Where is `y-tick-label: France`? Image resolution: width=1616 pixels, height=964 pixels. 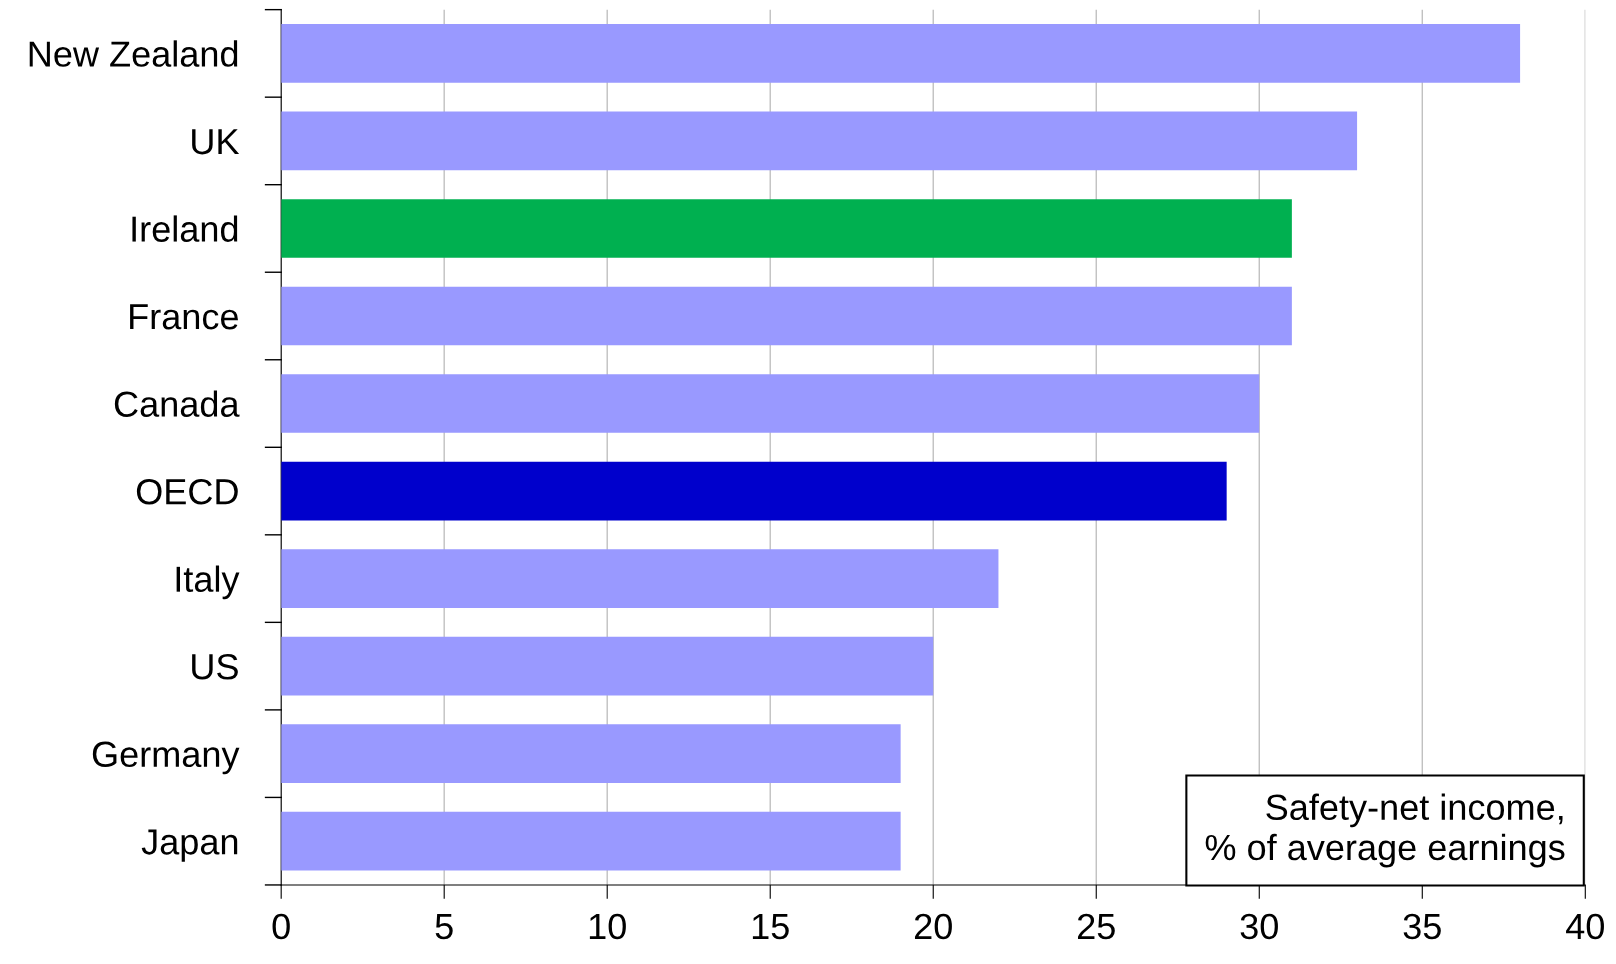
y-tick-label: France is located at coordinates (184, 317).